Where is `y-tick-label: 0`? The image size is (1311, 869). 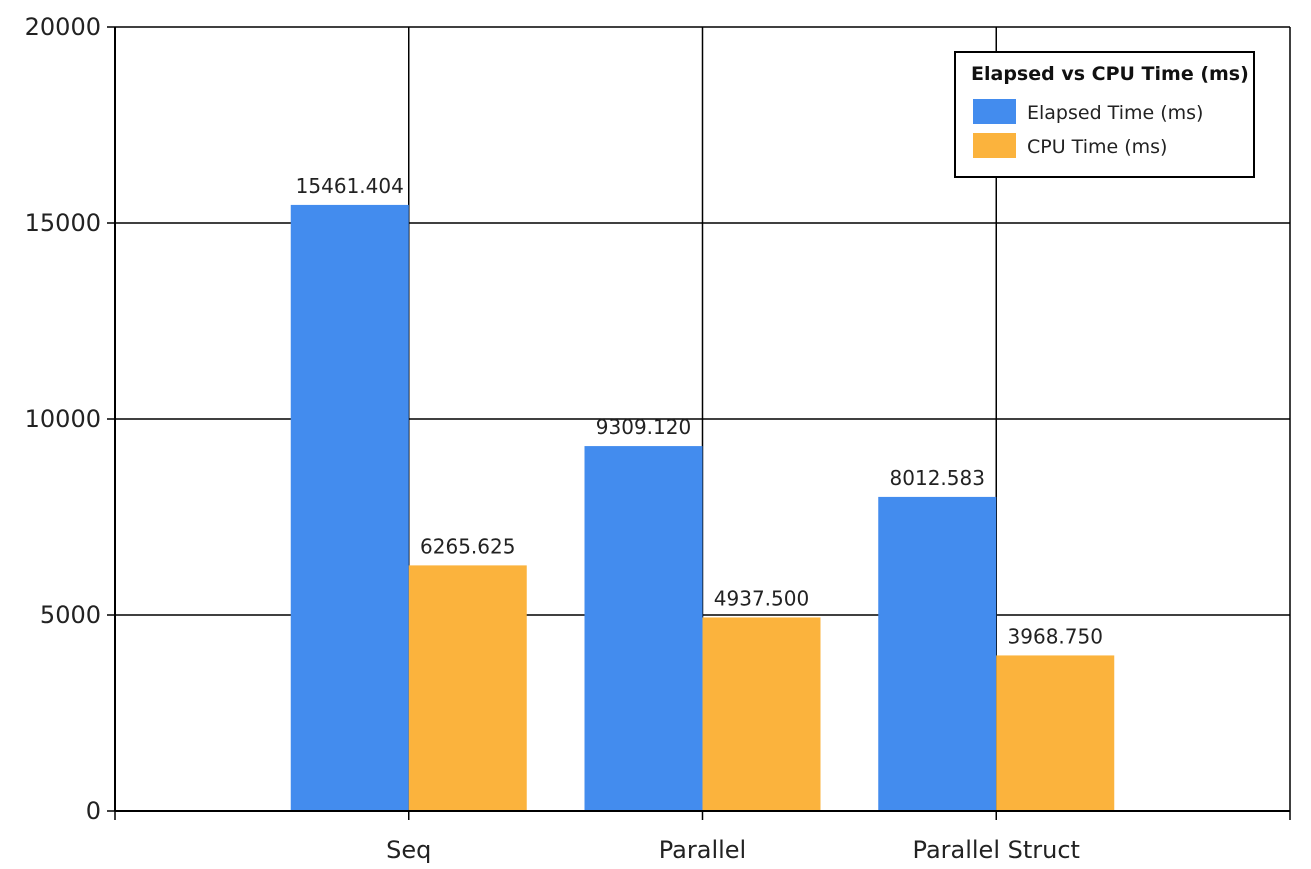 y-tick-label: 0 is located at coordinates (93, 811).